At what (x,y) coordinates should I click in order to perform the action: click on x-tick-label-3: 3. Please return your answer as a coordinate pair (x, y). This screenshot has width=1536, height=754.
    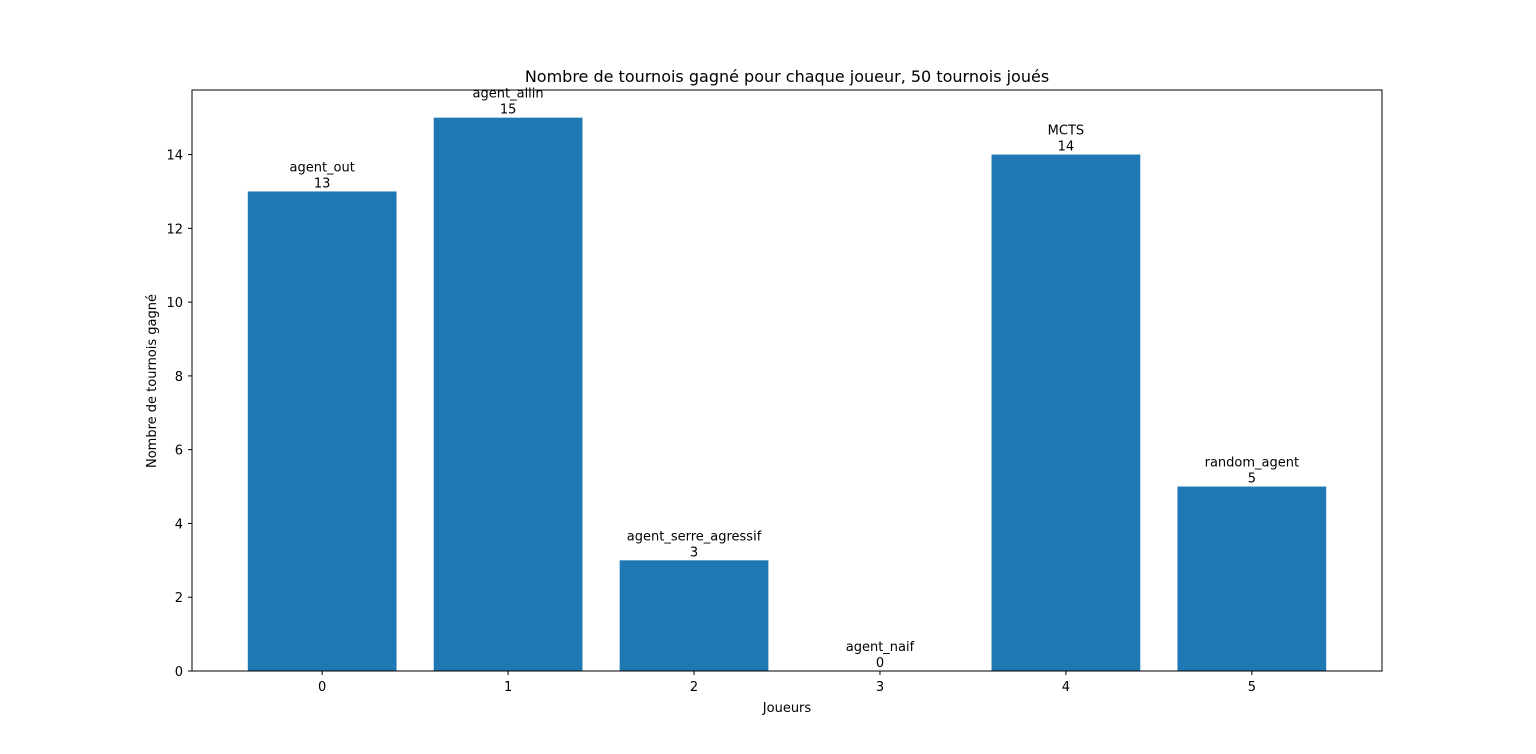
    Looking at the image, I should click on (880, 687).